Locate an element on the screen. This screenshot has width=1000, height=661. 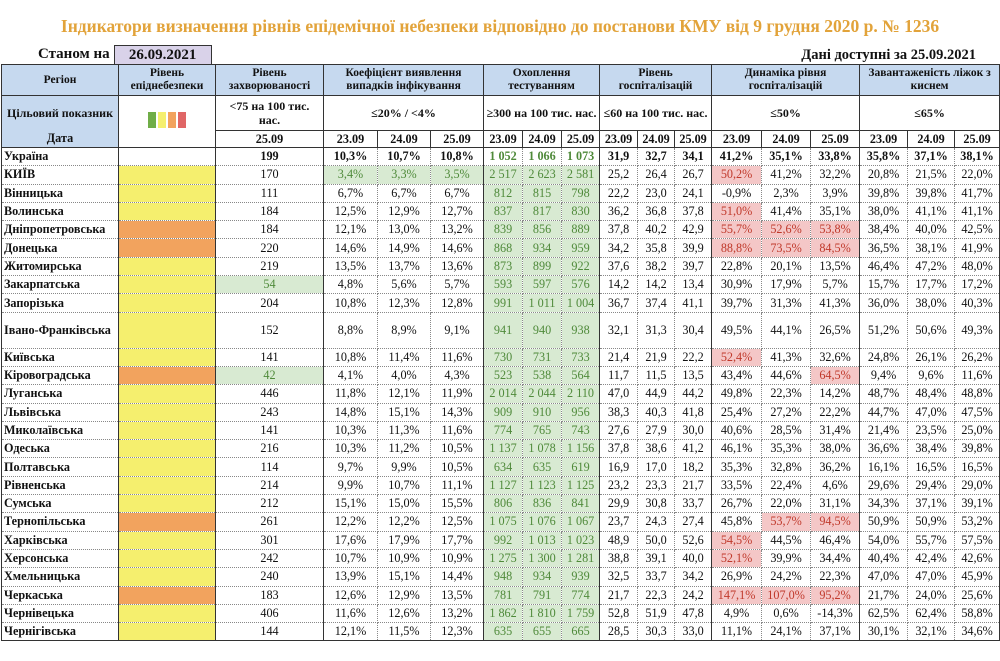
incidence-cell: 220 is located at coordinates (269, 248).